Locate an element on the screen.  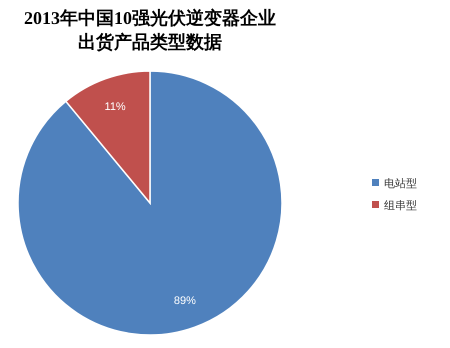
legend-label: 电站型 is located at coordinates (400, 183).